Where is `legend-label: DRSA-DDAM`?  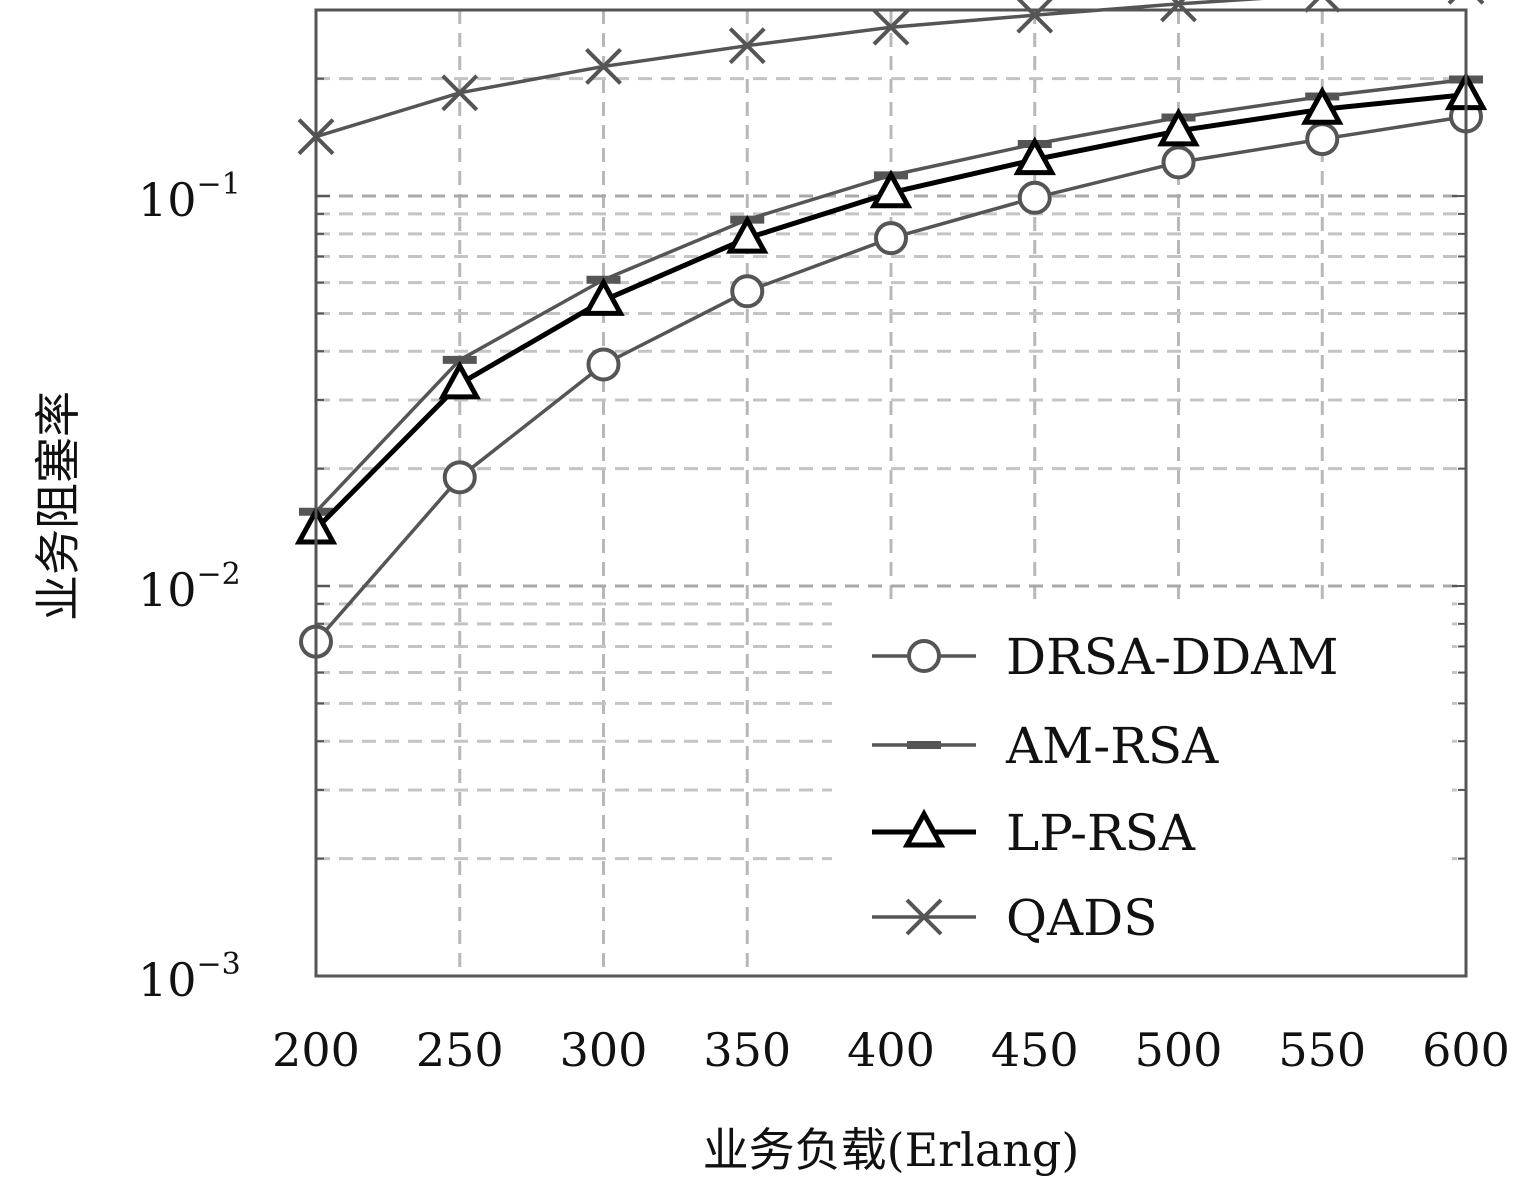 legend-label: DRSA-DDAM is located at coordinates (1172, 657).